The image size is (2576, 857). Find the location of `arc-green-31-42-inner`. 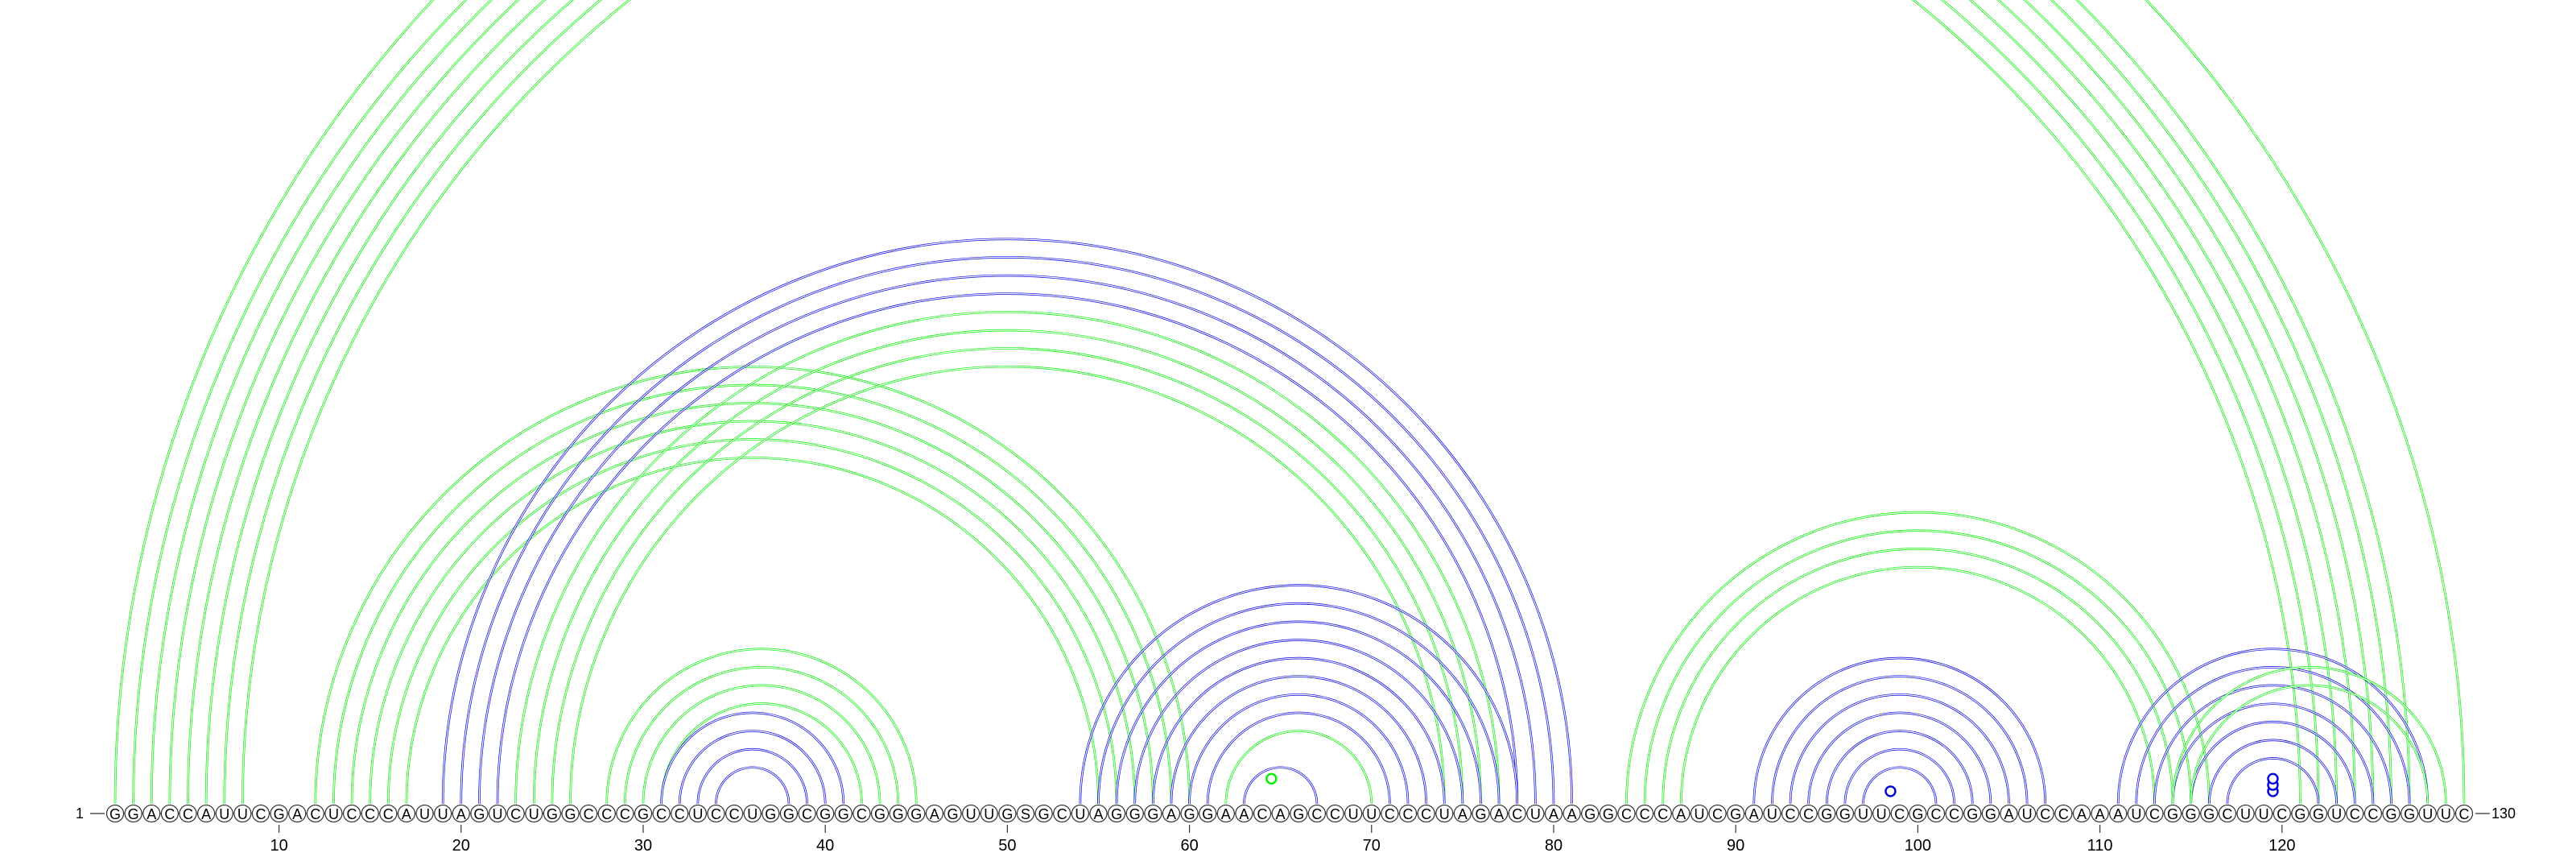

arc-green-31-42-inner is located at coordinates (762, 754).